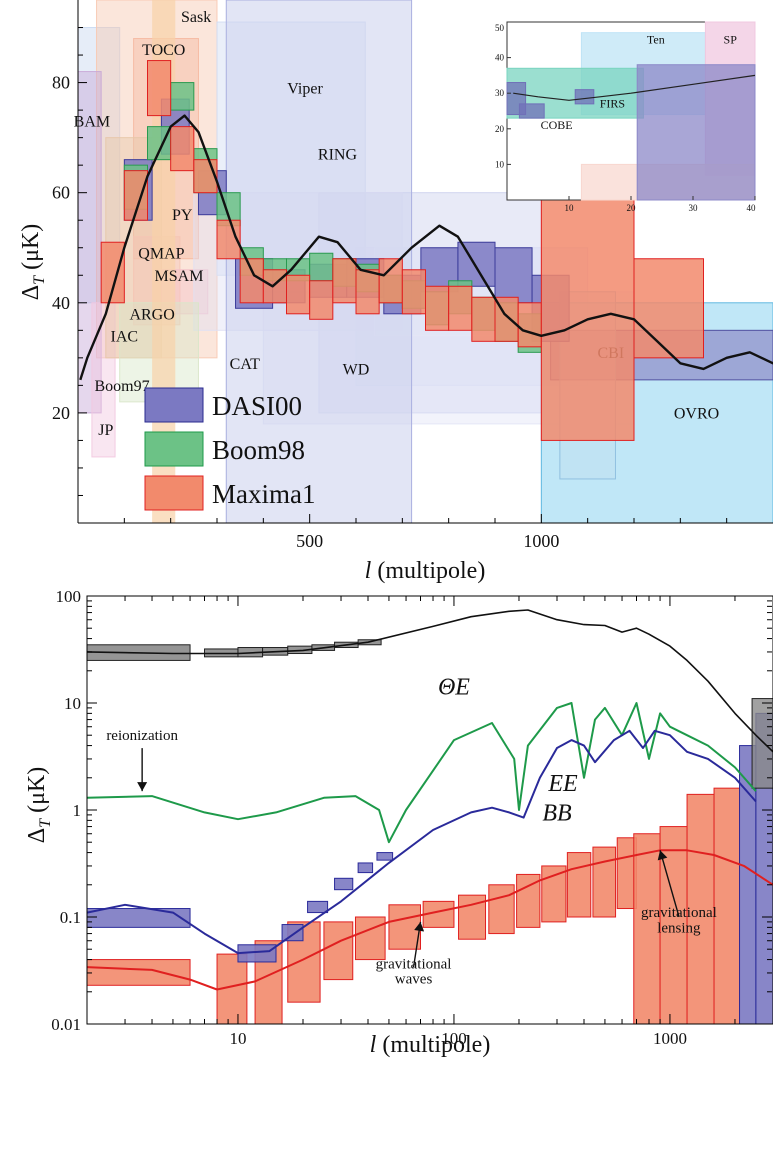 The width and height of the screenshot is (773, 1162). Describe the element at coordinates (61, 413) in the screenshot. I see `y-tick-label: 20` at that location.